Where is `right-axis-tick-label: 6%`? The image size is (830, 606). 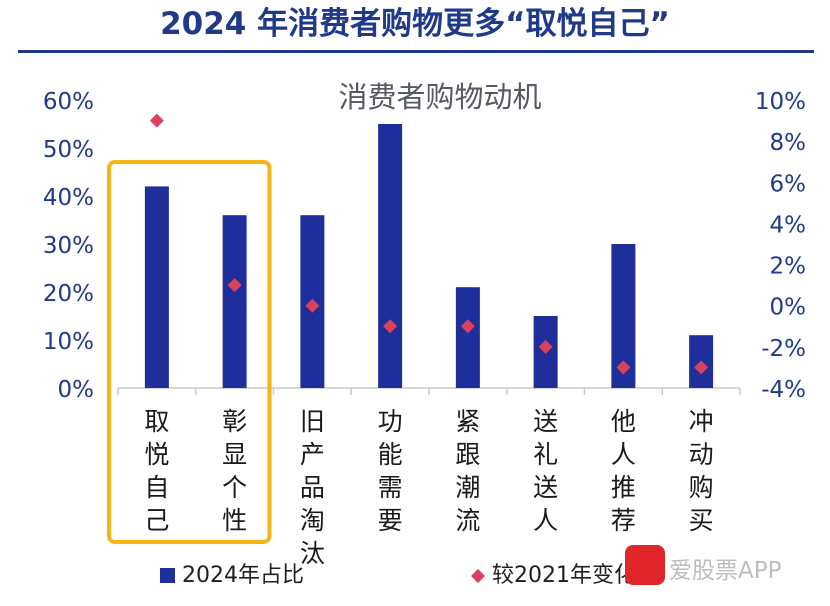
right-axis-tick-label: 6% is located at coordinates (788, 184).